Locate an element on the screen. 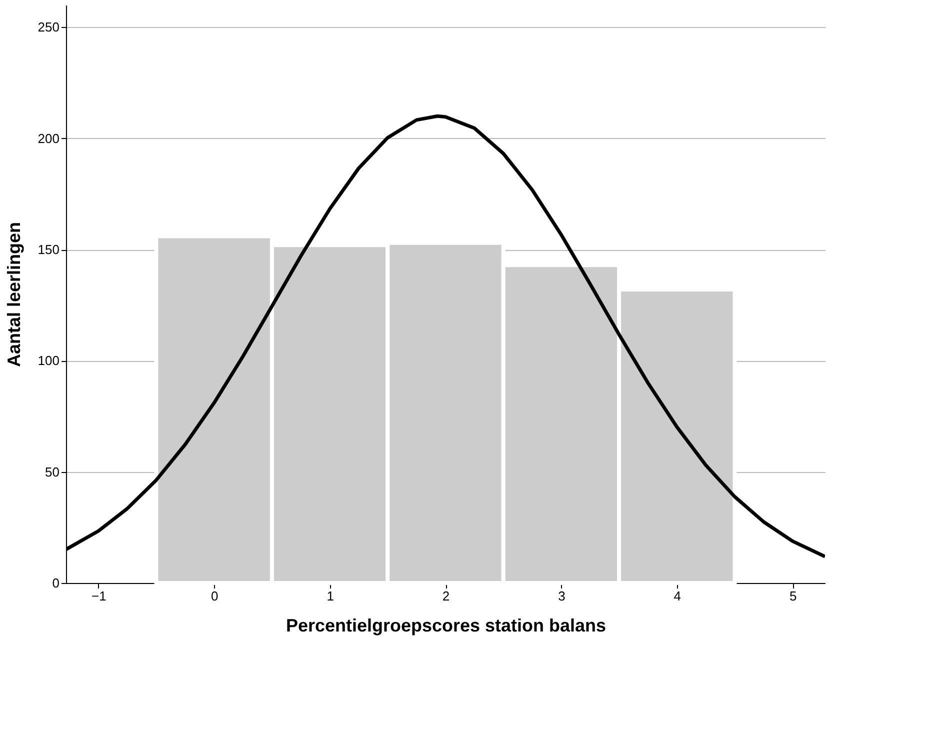 Image resolution: width=942 pixels, height=733 pixels. x-tick-label: 3 is located at coordinates (562, 596).